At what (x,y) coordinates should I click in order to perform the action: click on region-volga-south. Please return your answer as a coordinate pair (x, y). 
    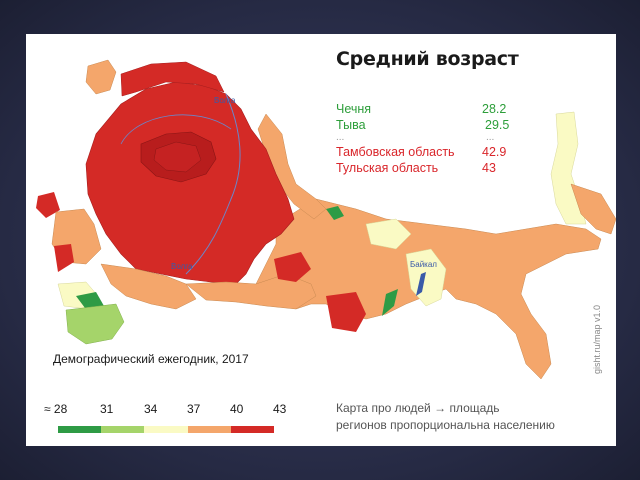
    Looking at the image, I should click on (148, 286).